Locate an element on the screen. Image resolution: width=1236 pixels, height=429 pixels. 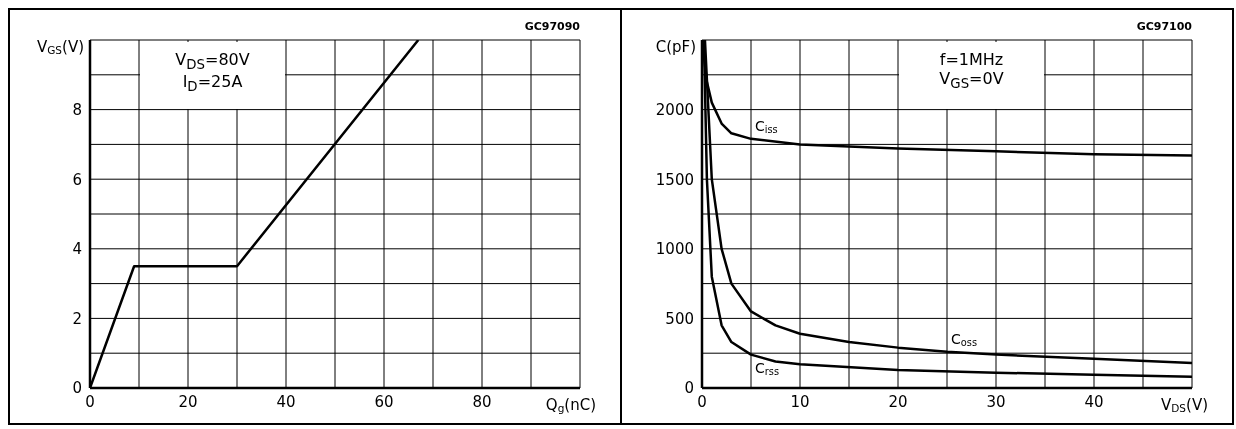
note-box: V$_{DS}$=80V I$_{D}$=25A is located at coordinates (212, 75).